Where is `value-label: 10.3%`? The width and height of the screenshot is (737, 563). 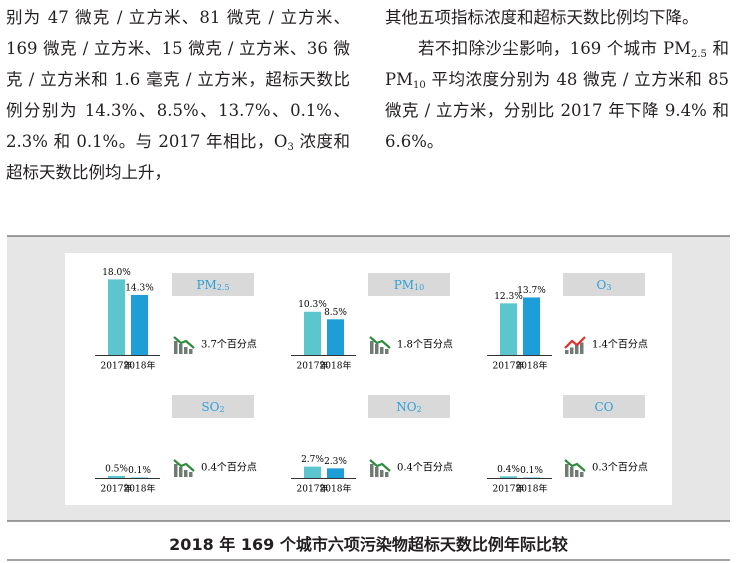
value-label: 10.3% is located at coordinates (312, 305).